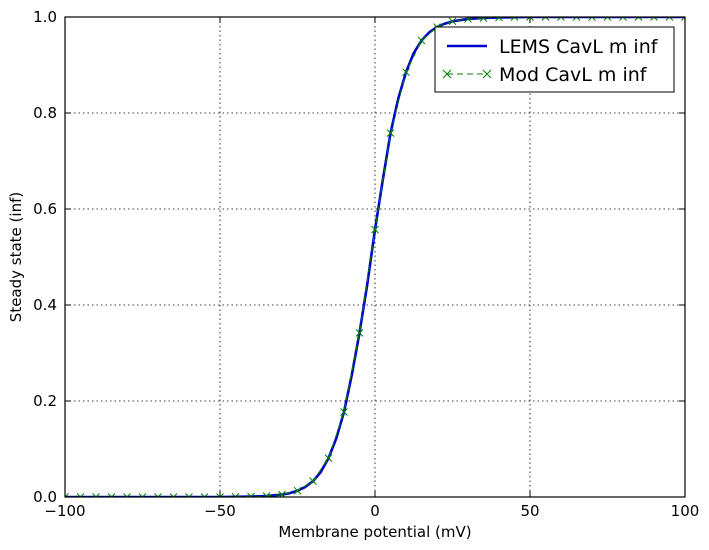 Image resolution: width=709 pixels, height=550 pixels. I want to click on y-tick-label: 0.6, so click(45, 209).